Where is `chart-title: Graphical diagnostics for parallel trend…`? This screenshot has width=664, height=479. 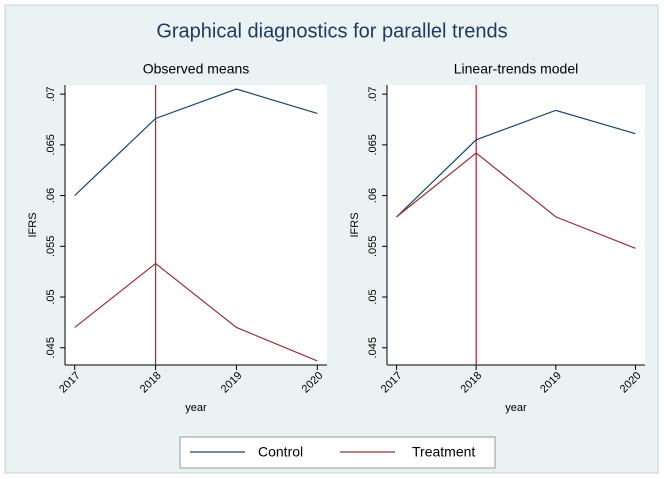
chart-title: Graphical diagnostics for parallel trend… is located at coordinates (331, 31).